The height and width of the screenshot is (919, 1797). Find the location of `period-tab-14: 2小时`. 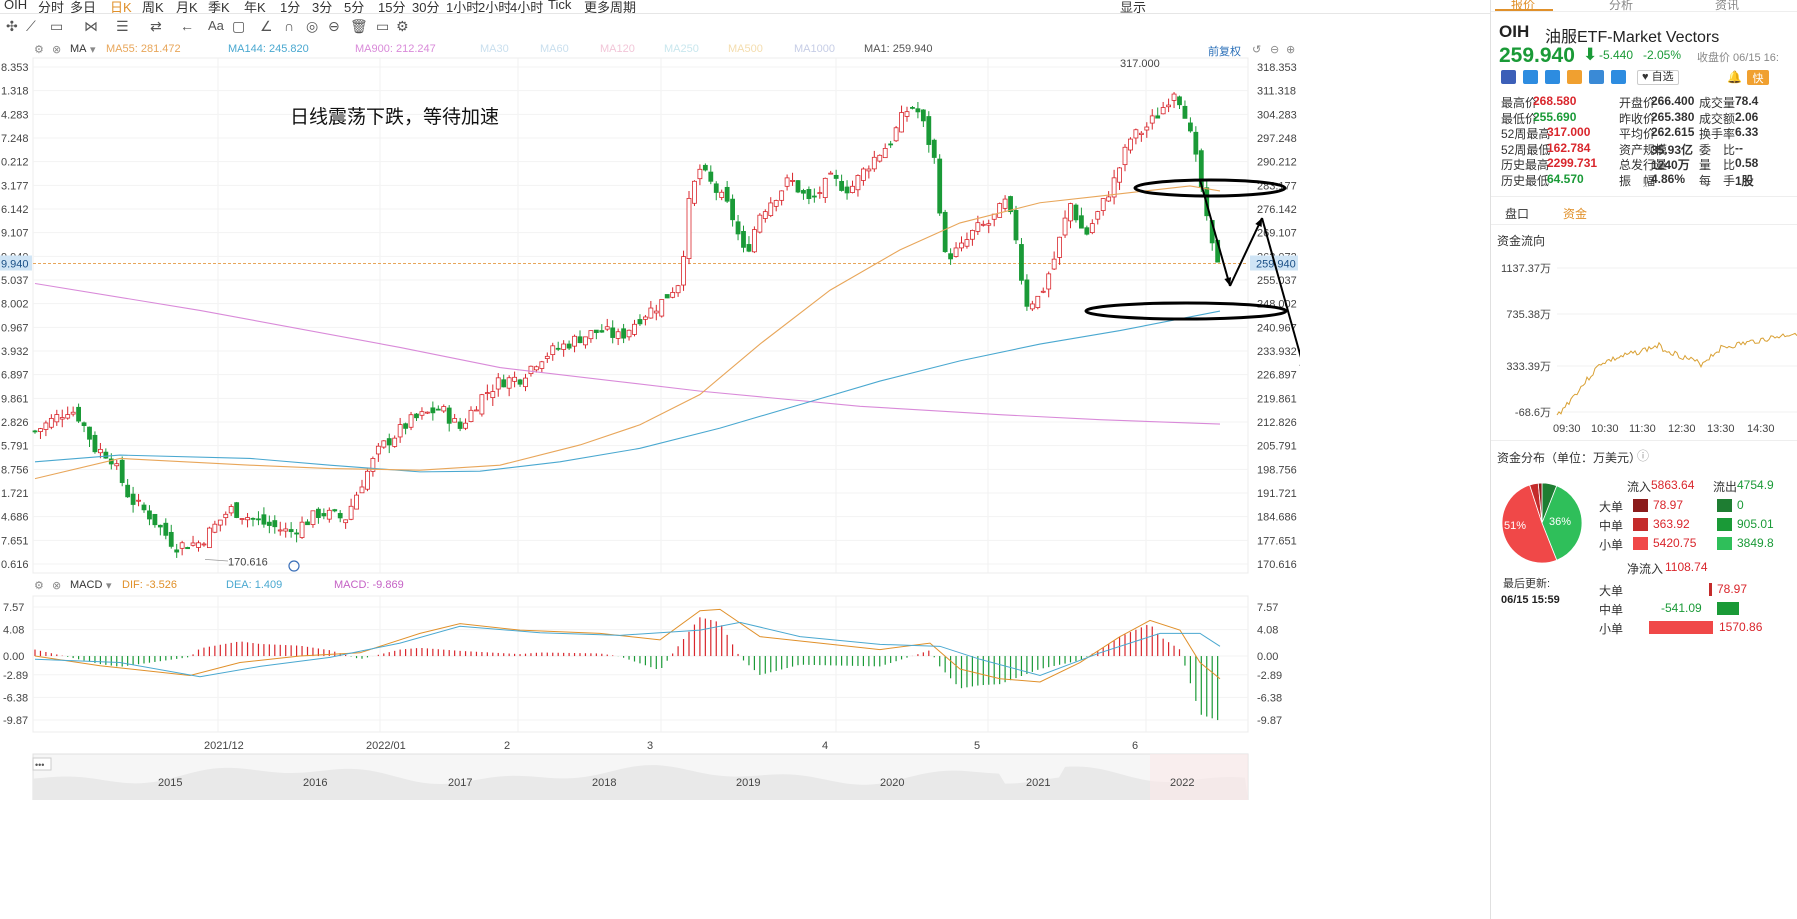

period-tab-14: 2小时 is located at coordinates (495, 7).